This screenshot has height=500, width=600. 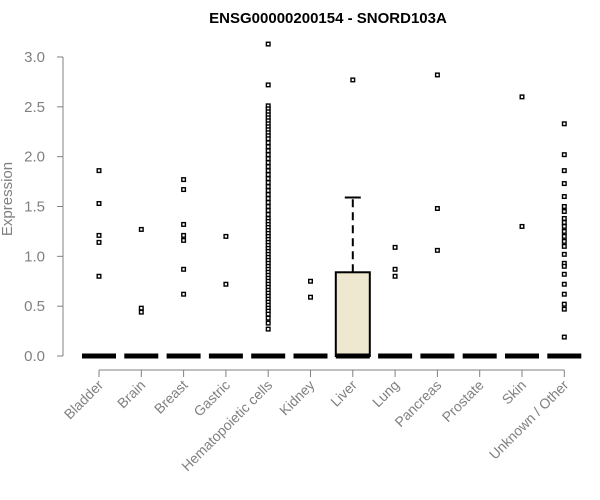 What do you see at coordinates (131, 394) in the screenshot?
I see `x-tick-label: Brain` at bounding box center [131, 394].